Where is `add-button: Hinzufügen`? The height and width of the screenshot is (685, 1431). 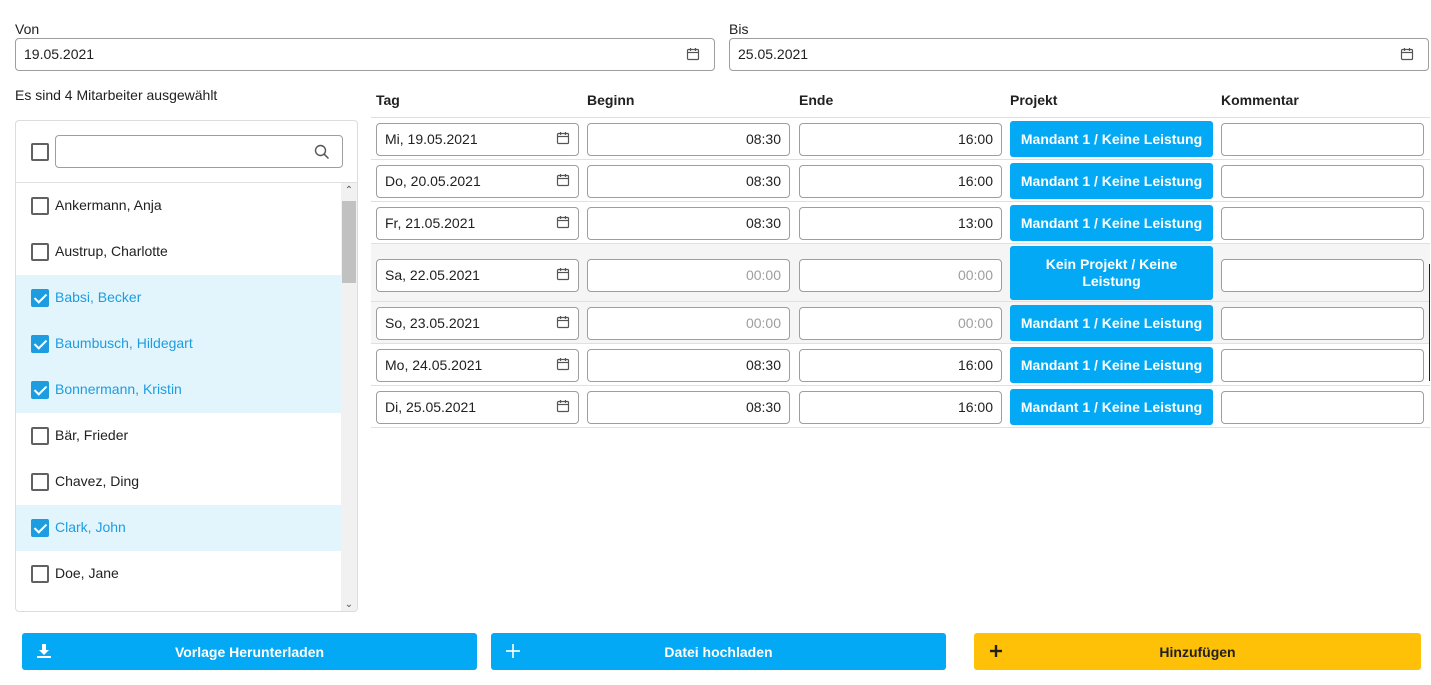
add-button: Hinzufügen is located at coordinates (1197, 651).